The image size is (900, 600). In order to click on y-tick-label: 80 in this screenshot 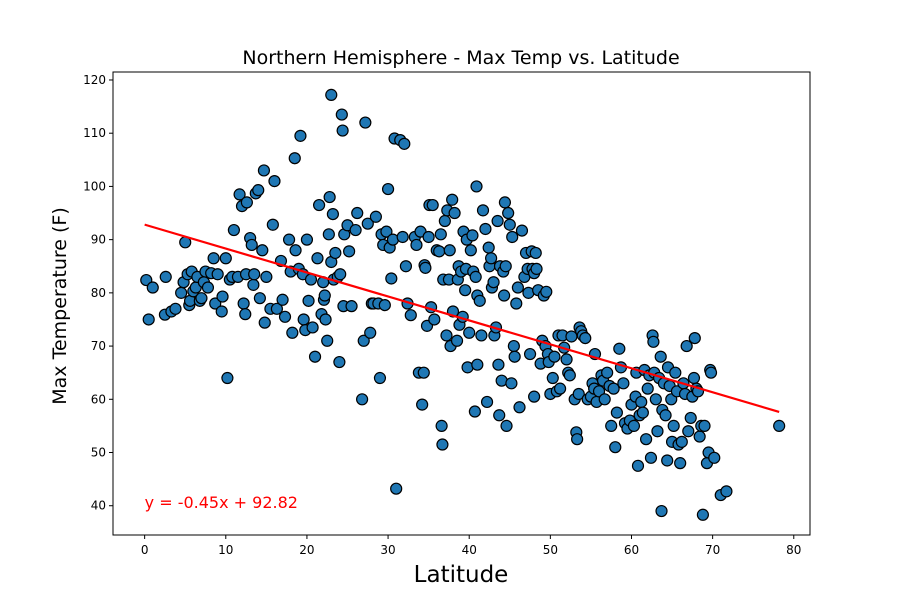, I will do `click(98, 293)`.